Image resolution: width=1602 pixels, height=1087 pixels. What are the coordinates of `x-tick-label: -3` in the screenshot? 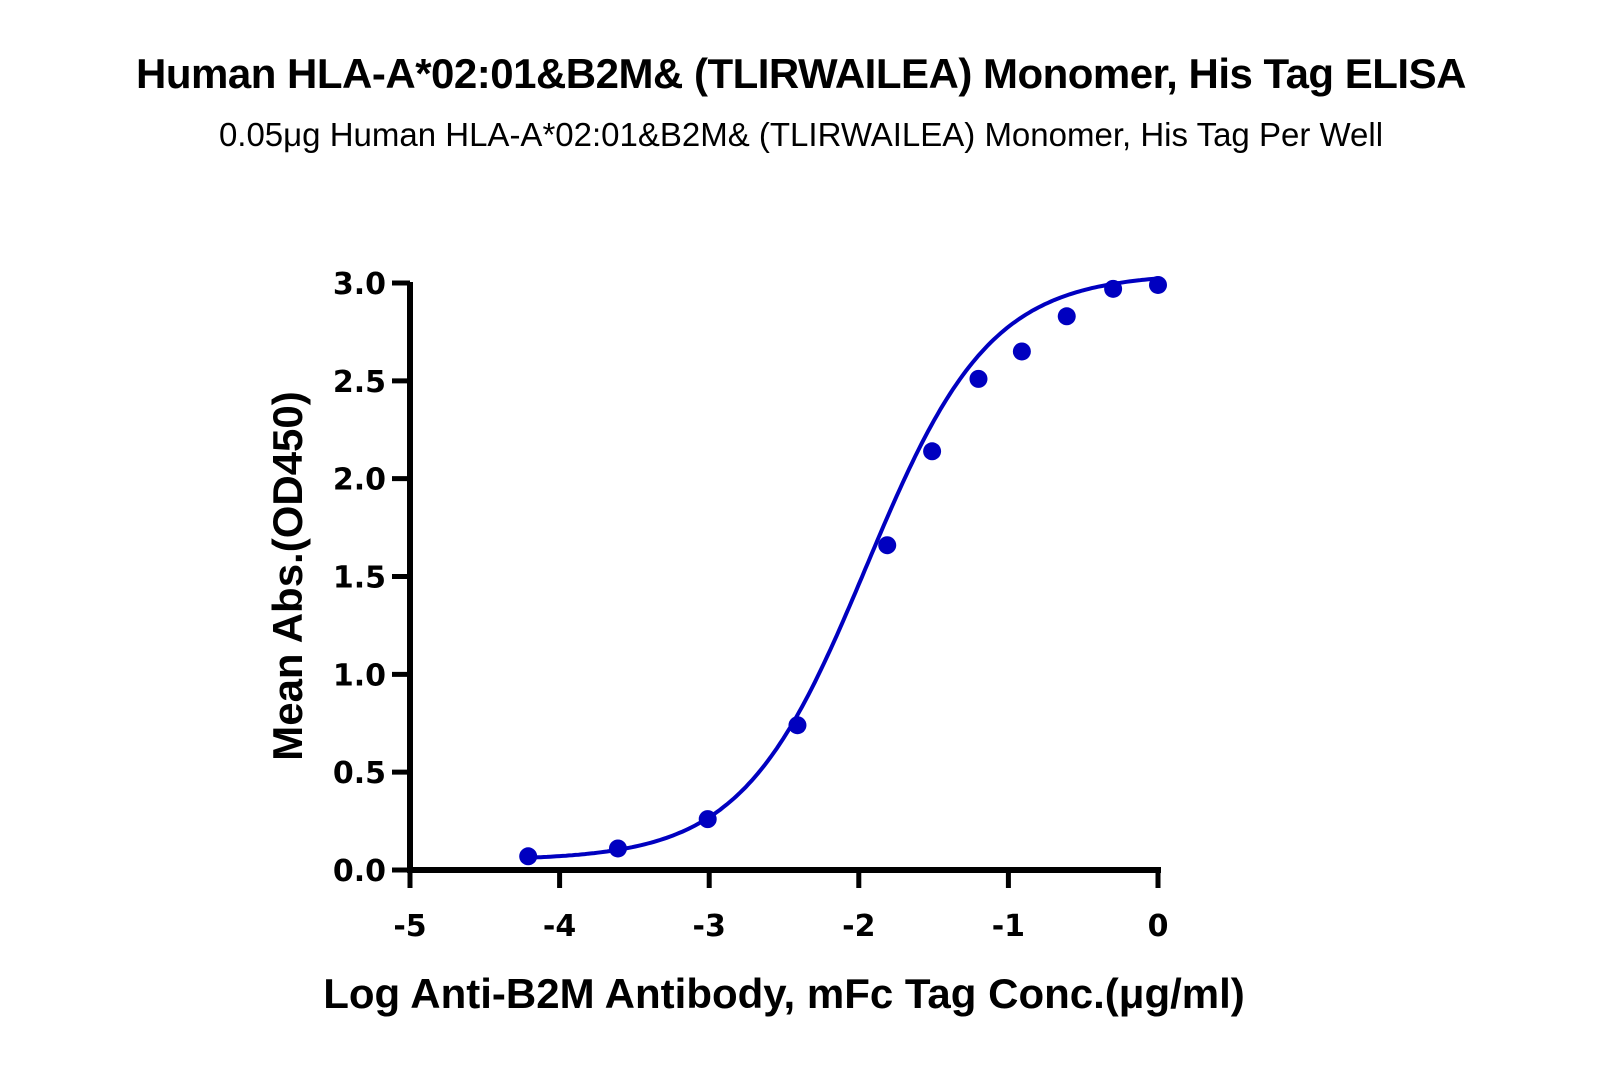 It's located at (709, 926).